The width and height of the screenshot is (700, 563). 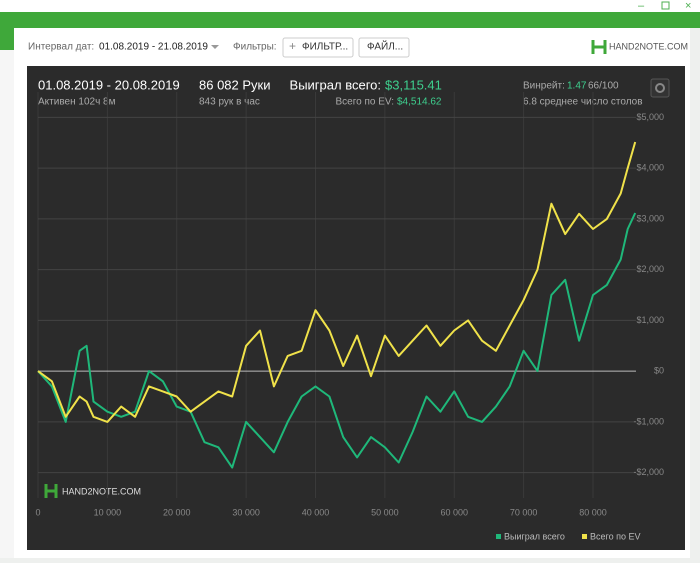 I want to click on winrate-unit: 66/100, so click(x=603, y=86).